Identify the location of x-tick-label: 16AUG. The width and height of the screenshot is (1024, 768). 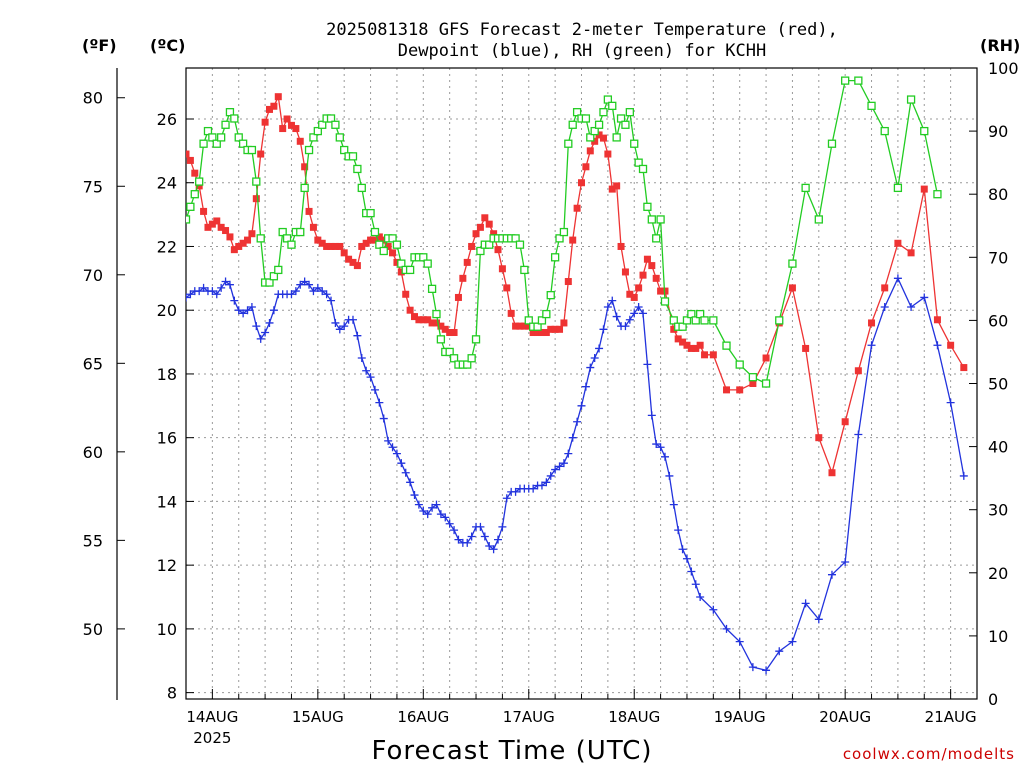
(423, 717).